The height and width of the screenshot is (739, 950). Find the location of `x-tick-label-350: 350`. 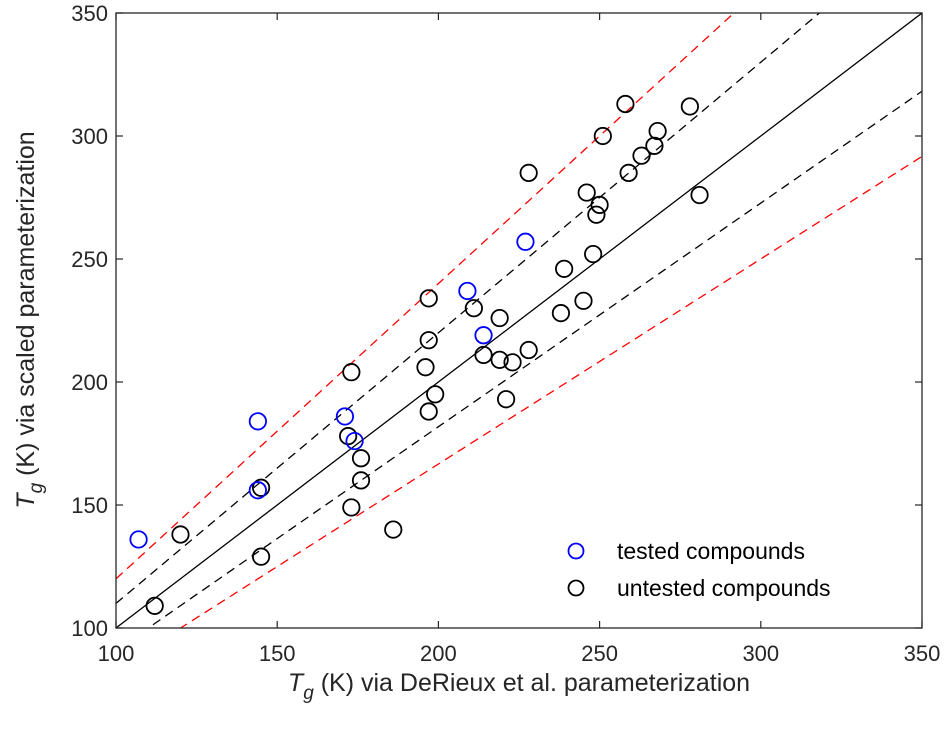

x-tick-label-350: 350 is located at coordinates (922, 653).